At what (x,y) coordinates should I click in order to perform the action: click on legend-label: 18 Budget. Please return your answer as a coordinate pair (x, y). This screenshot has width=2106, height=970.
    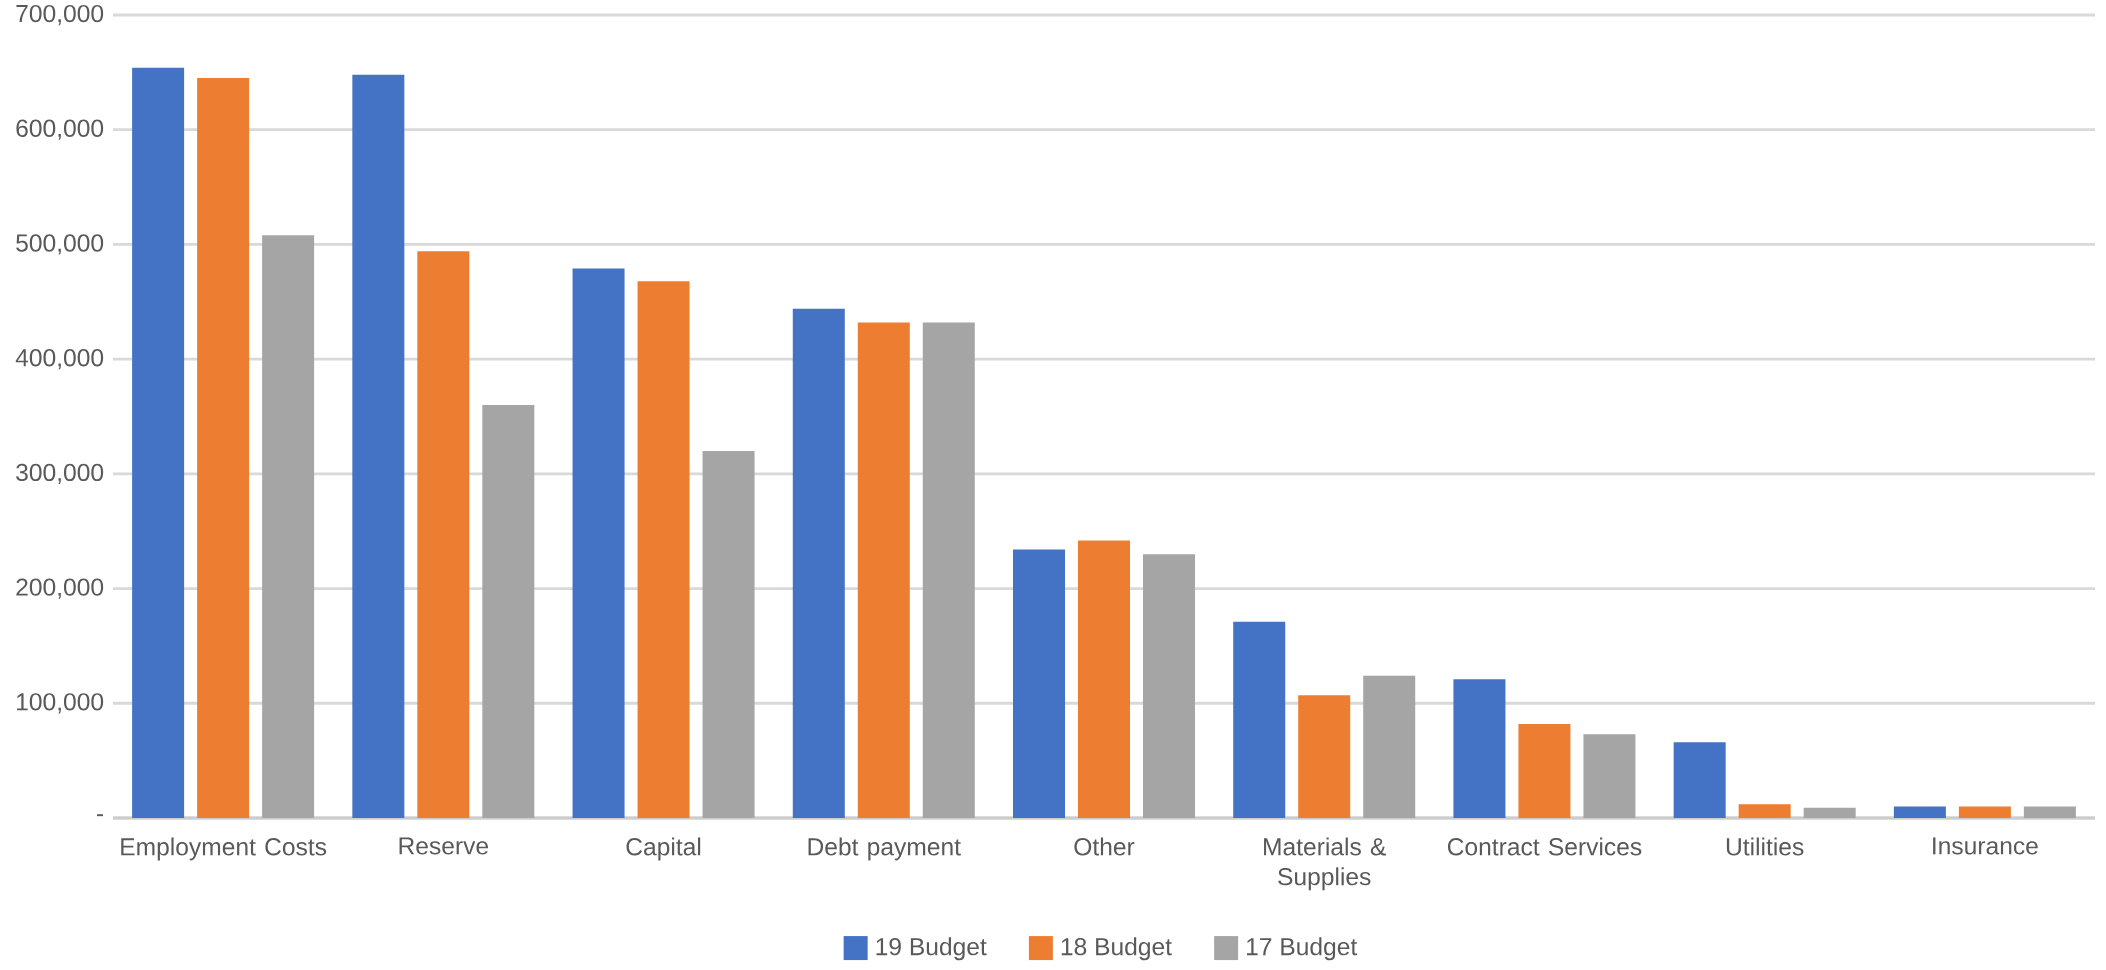
    Looking at the image, I should click on (1116, 949).